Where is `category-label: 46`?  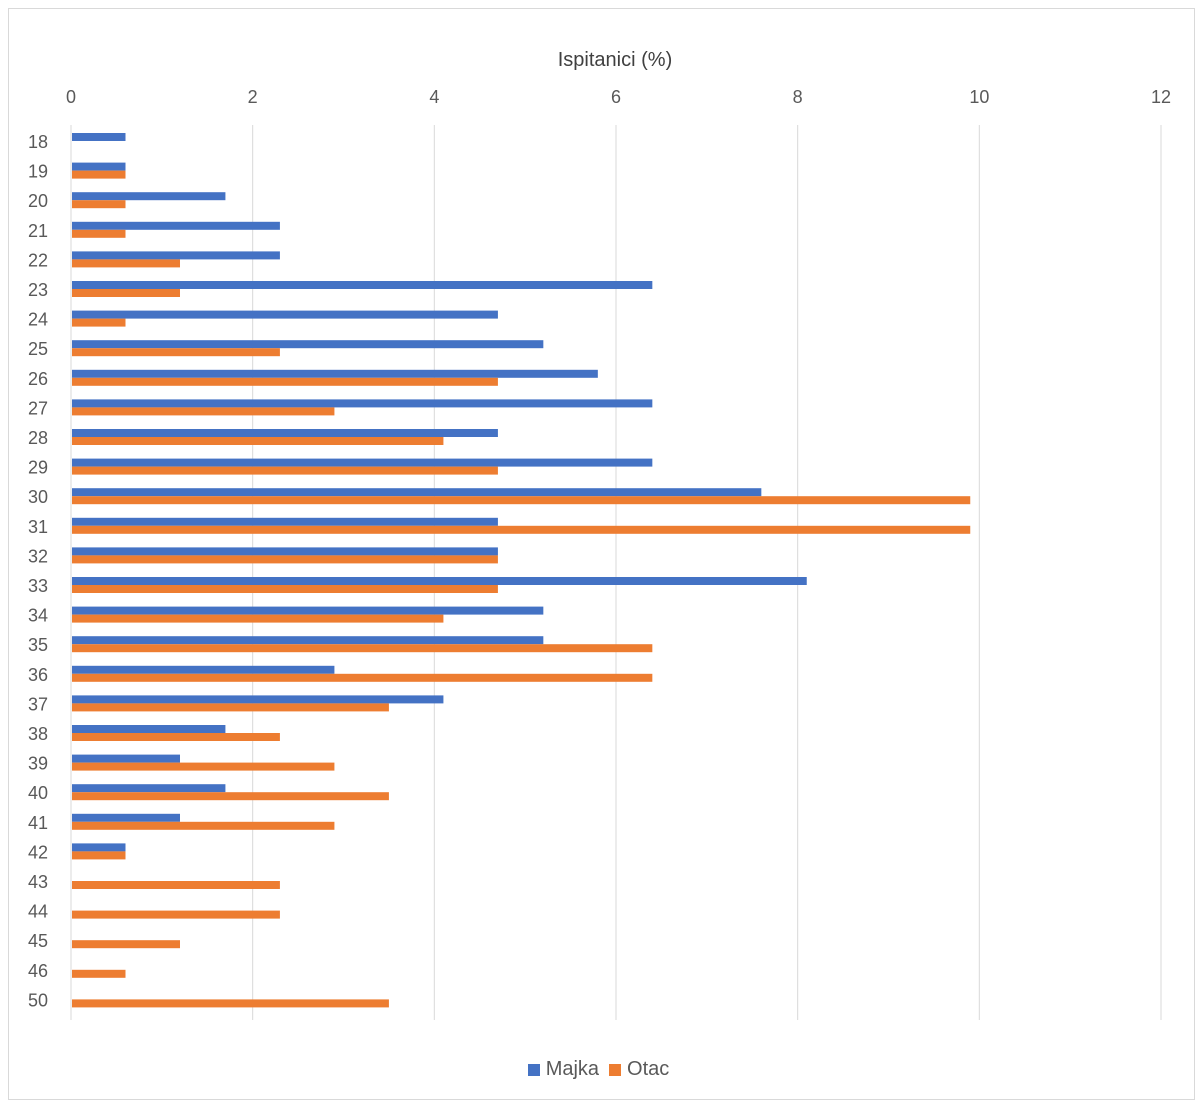
category-label: 46 is located at coordinates (38, 971).